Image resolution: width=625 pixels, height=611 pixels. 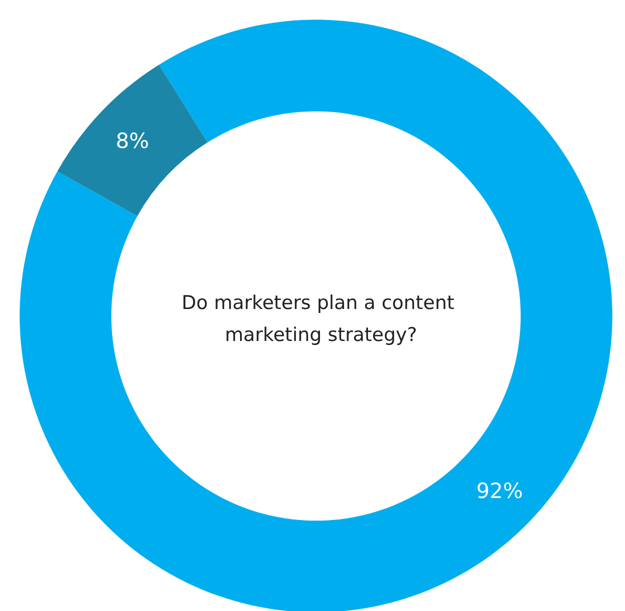 I want to click on data-label: 92%, so click(x=499, y=490).